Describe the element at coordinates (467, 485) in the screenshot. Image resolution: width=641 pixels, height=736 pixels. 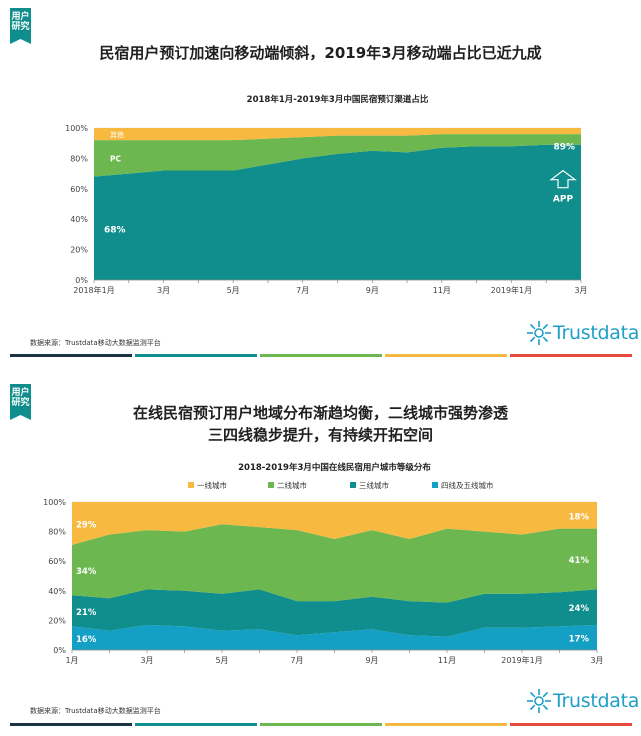
I see `legend-label: 四线及五线城市` at that location.